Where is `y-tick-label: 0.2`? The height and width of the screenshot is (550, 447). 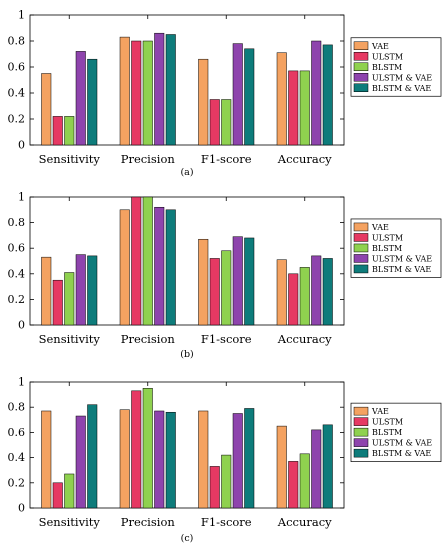 y-tick-label: 0.2 is located at coordinates (17, 299).